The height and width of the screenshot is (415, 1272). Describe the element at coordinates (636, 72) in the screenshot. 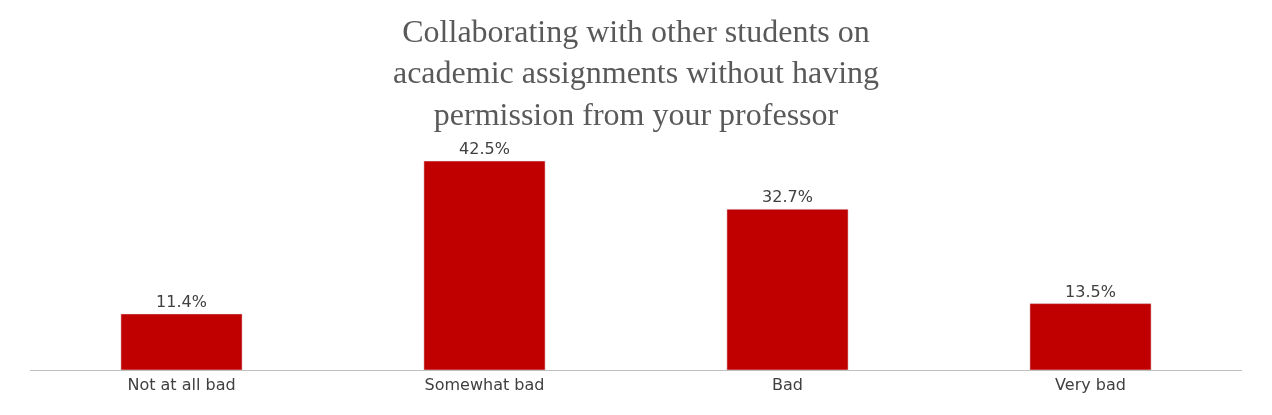

I see `chart-title: Collaborating with other students on academic assignments without having permission from your professor` at that location.